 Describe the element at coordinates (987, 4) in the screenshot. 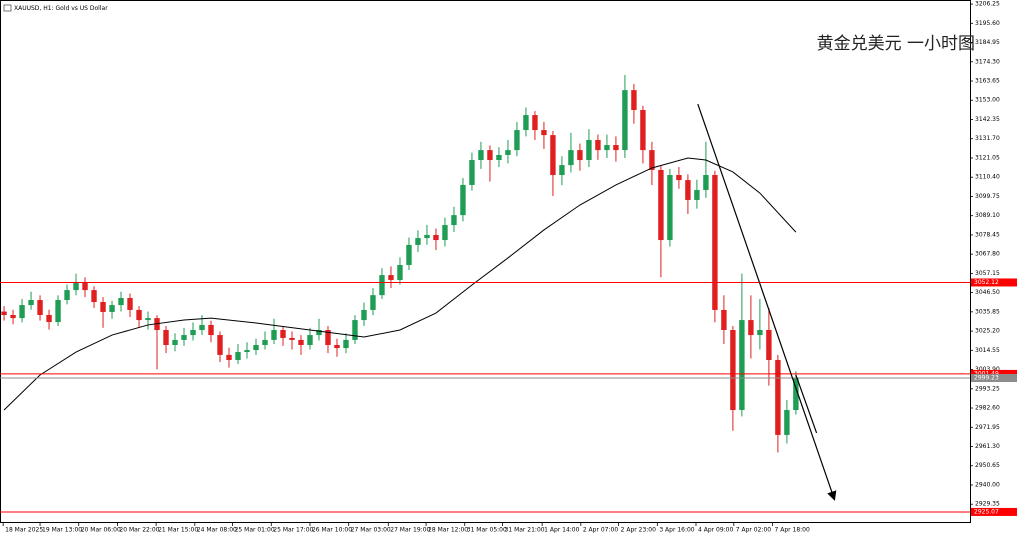

I see `y-tick-label: 3206.25` at that location.